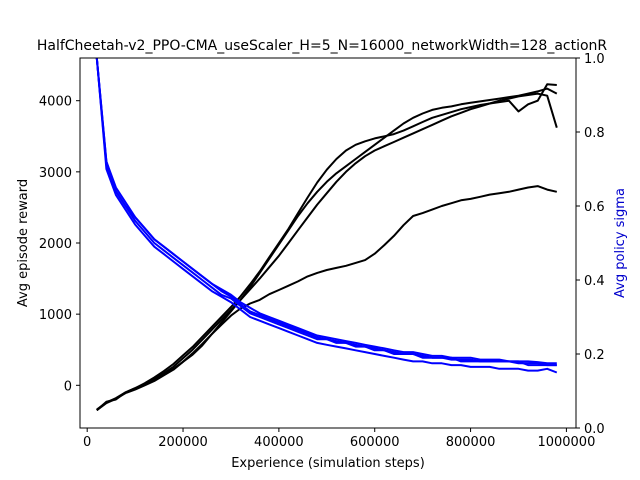 This screenshot has height=480, width=640. What do you see at coordinates (594, 59) in the screenshot?
I see `y2-tick-label: 1.0` at bounding box center [594, 59].